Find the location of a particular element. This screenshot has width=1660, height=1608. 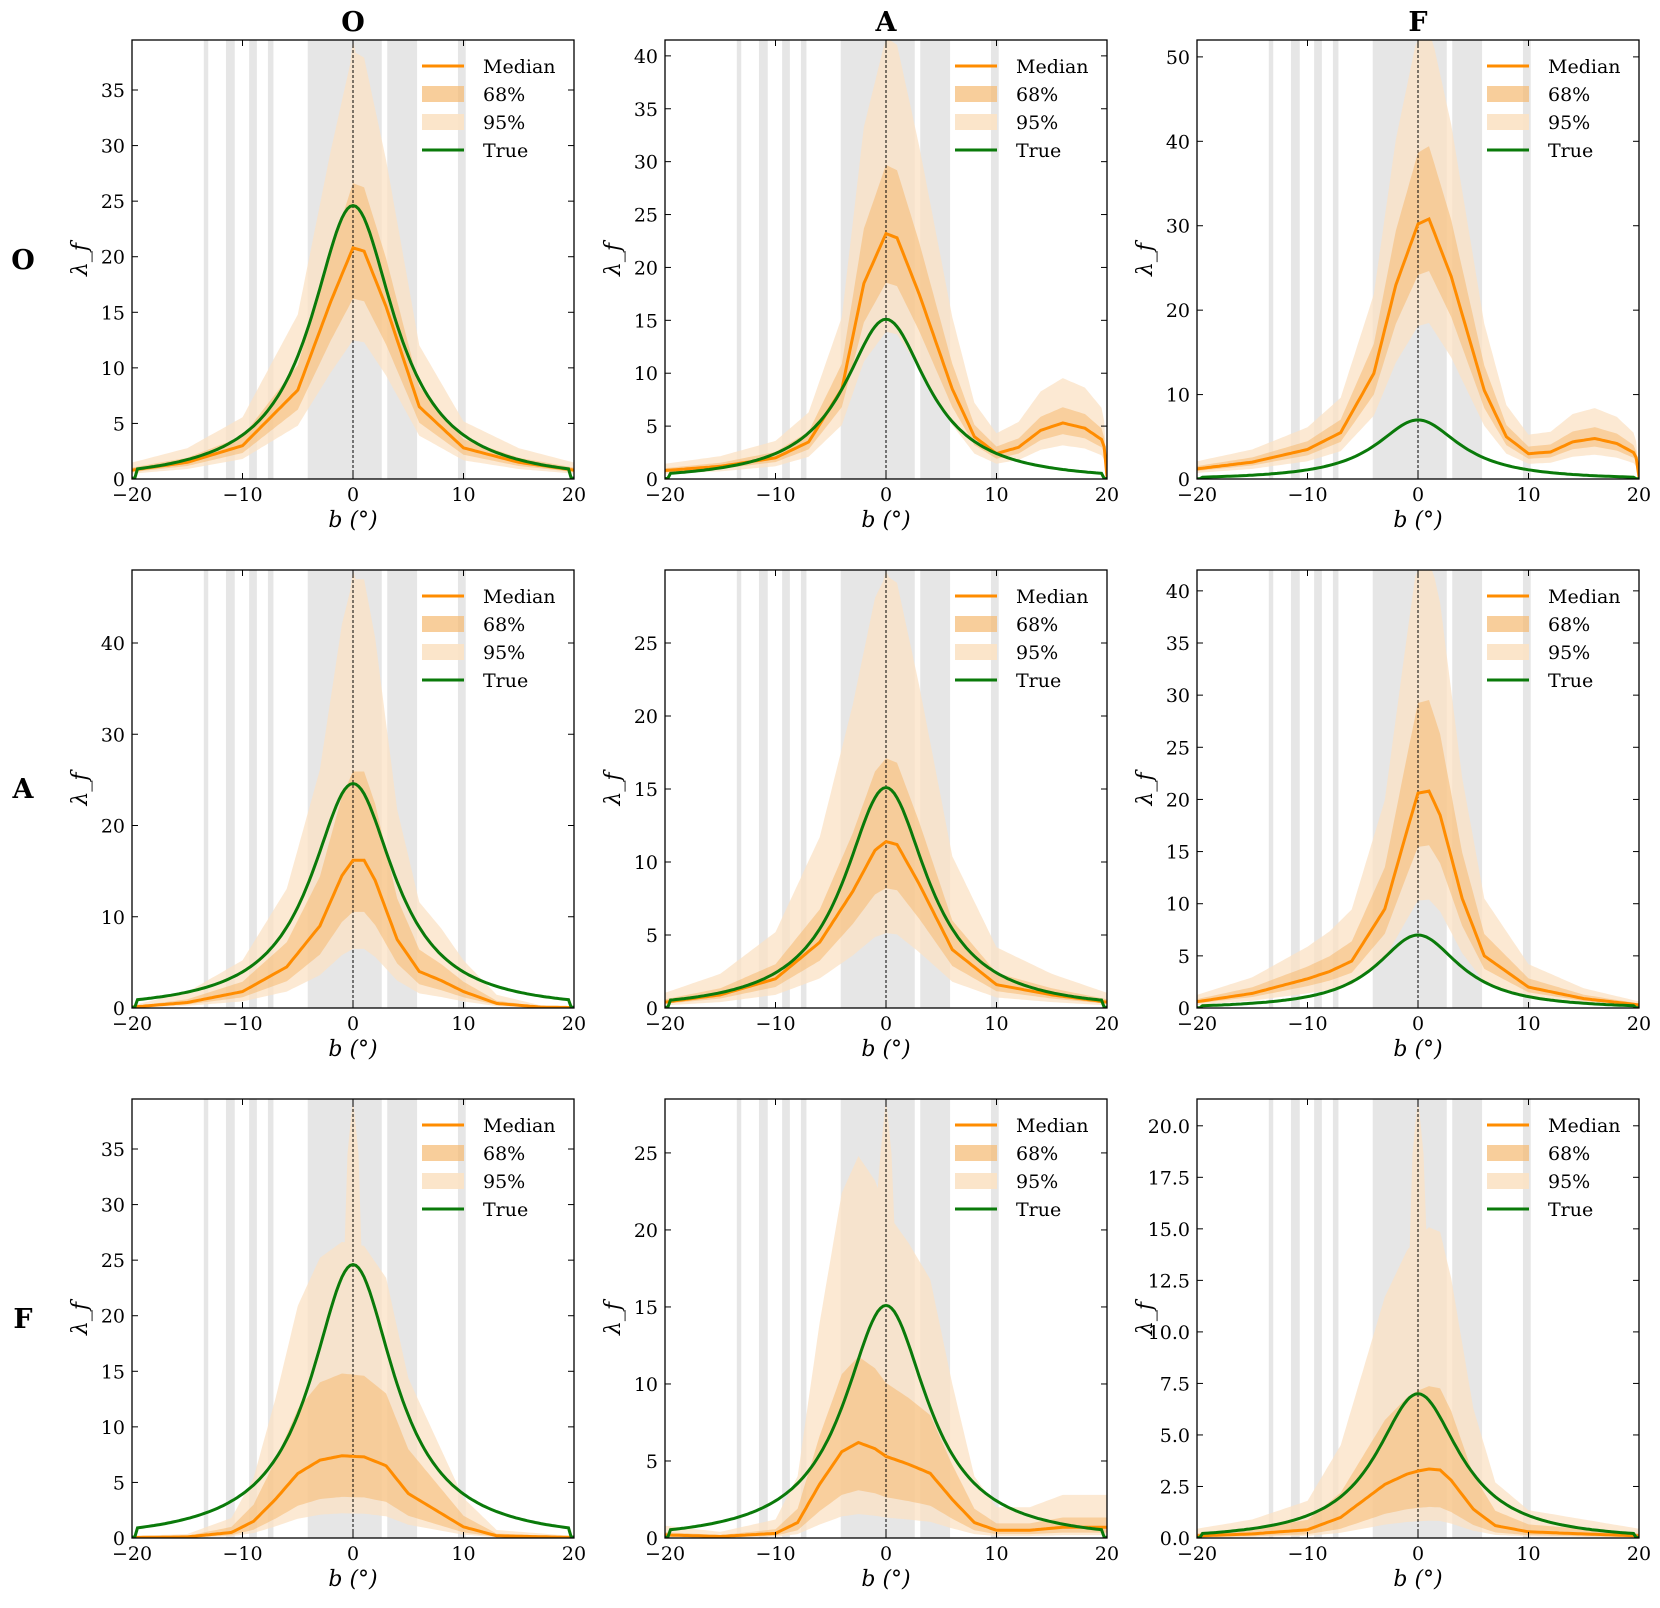

y-tick-label: 5 is located at coordinates (652, 936).